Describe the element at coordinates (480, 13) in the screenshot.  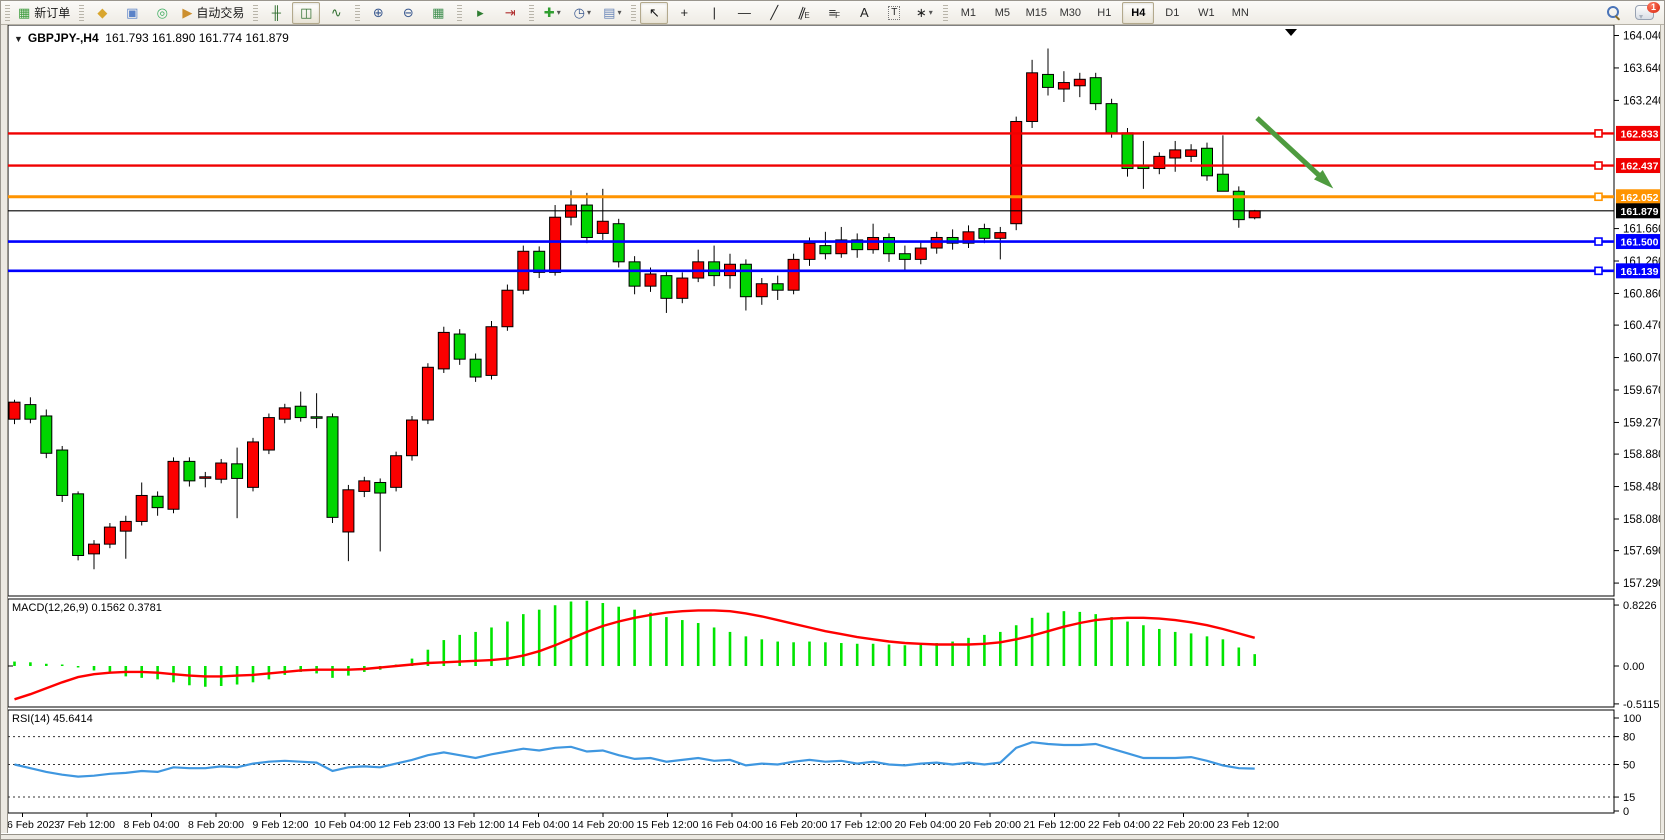
I see `auto-scroll-button: ▸` at that location.